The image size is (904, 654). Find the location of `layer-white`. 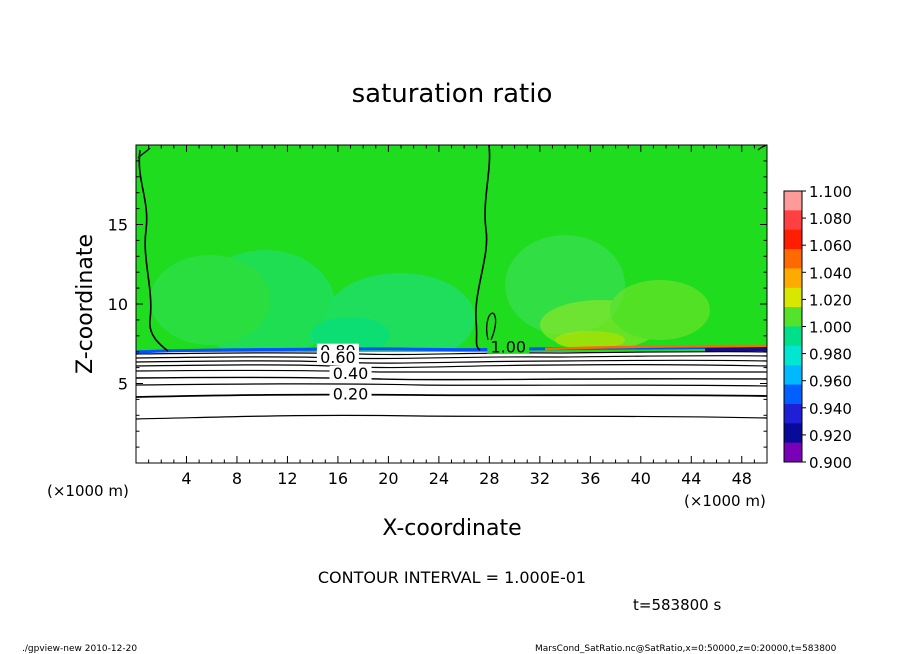

layer-white is located at coordinates (451, 407).